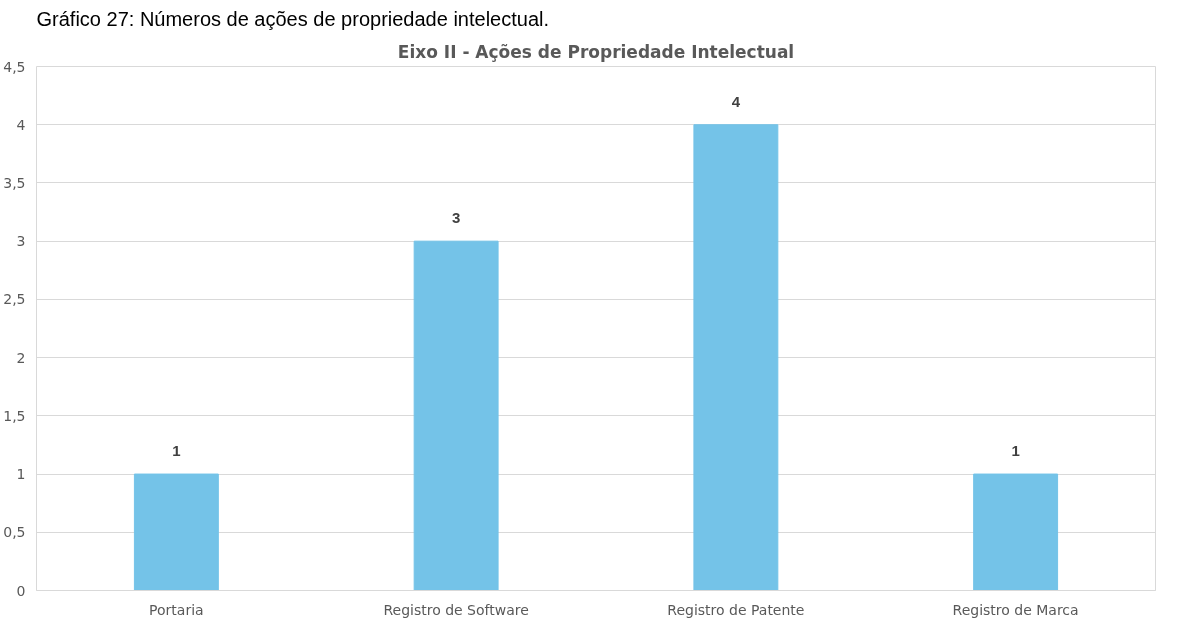  What do you see at coordinates (736, 609) in the screenshot?
I see `x-tick-label: Registro de Patente` at bounding box center [736, 609].